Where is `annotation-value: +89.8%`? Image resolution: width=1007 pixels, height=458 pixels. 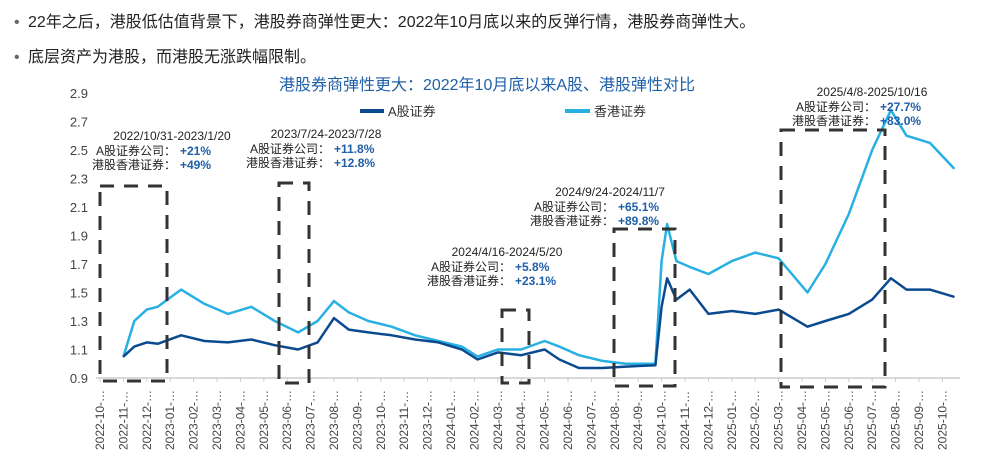
annotation-value: +89.8% is located at coordinates (638, 221).